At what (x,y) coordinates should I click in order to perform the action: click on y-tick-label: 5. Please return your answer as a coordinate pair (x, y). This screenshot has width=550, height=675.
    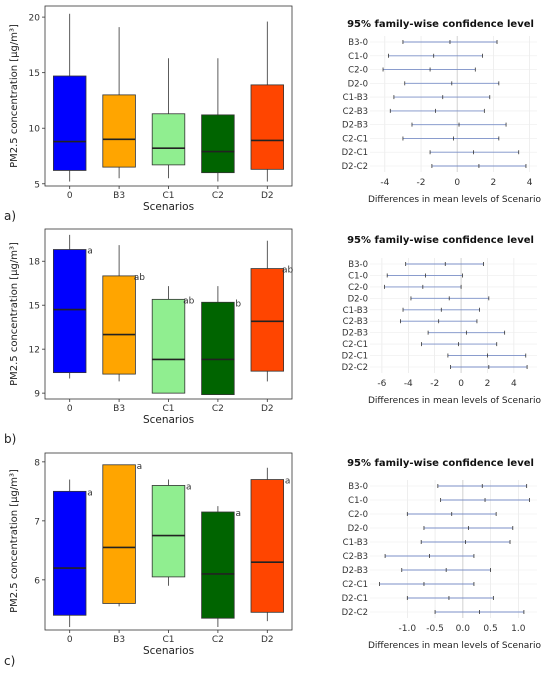
    Looking at the image, I should click on (37, 185).